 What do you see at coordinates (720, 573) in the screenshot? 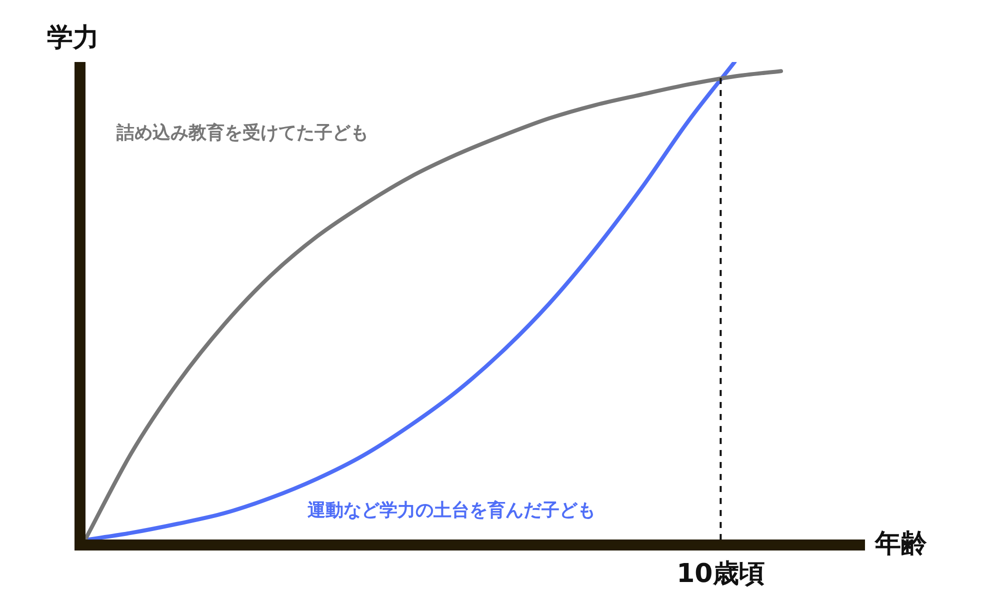
I see `text: 10歳頃` at bounding box center [720, 573].